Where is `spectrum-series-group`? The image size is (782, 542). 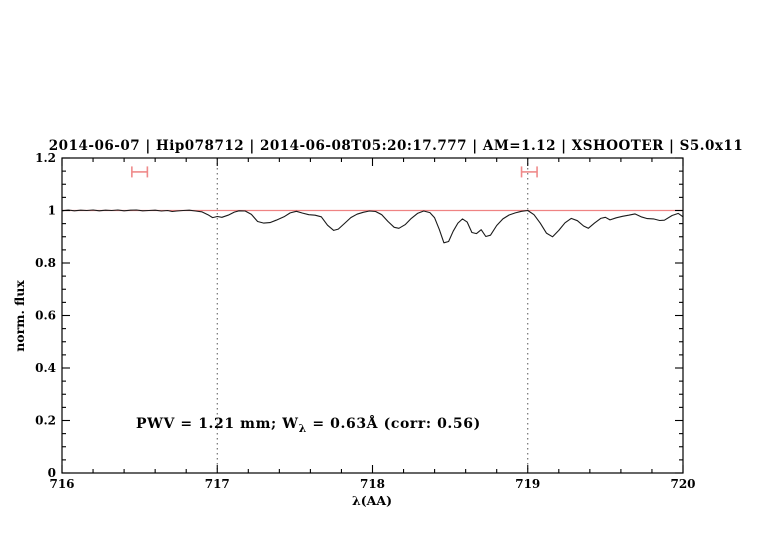 spectrum-series-group is located at coordinates (372, 226).